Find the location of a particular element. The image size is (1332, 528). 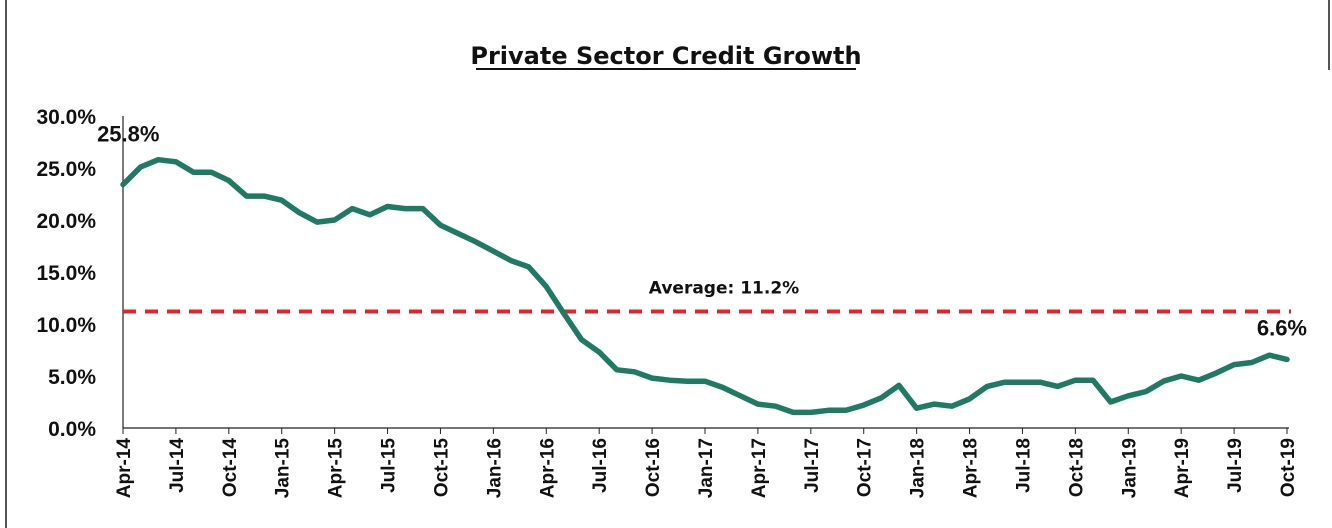

x-tick-label: Jul-16 is located at coordinates (600, 465).